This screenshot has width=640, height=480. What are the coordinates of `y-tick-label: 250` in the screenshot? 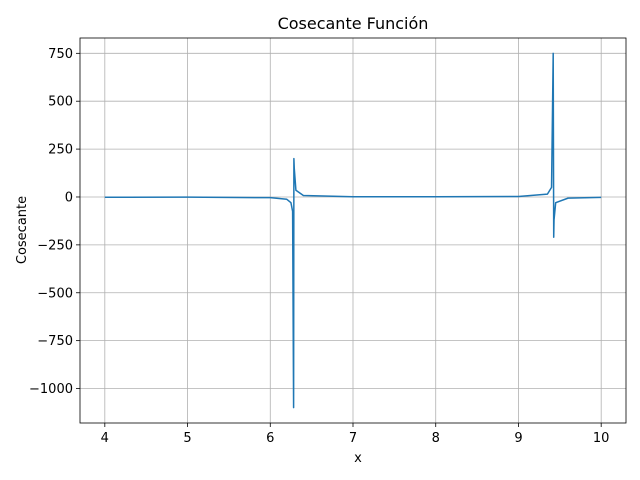 It's located at (60, 150).